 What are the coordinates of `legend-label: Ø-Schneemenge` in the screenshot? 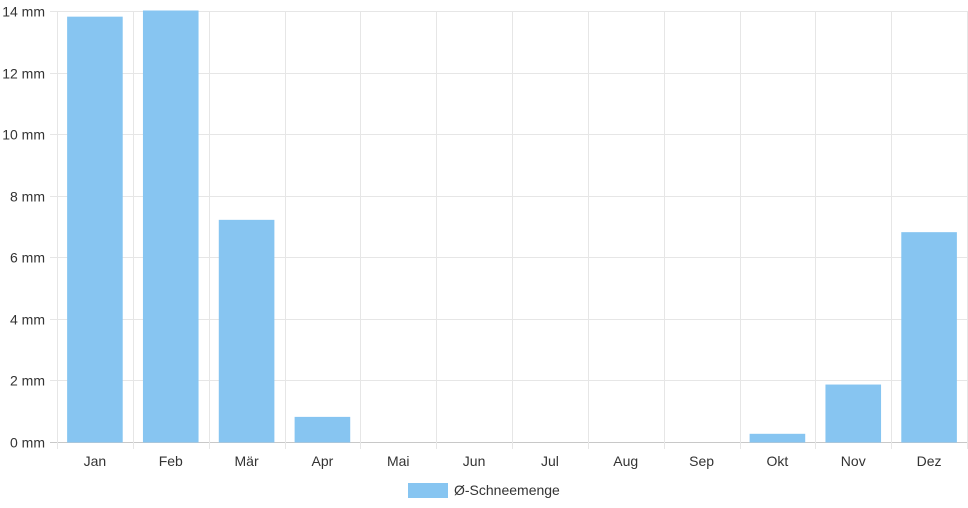 It's located at (507, 490).